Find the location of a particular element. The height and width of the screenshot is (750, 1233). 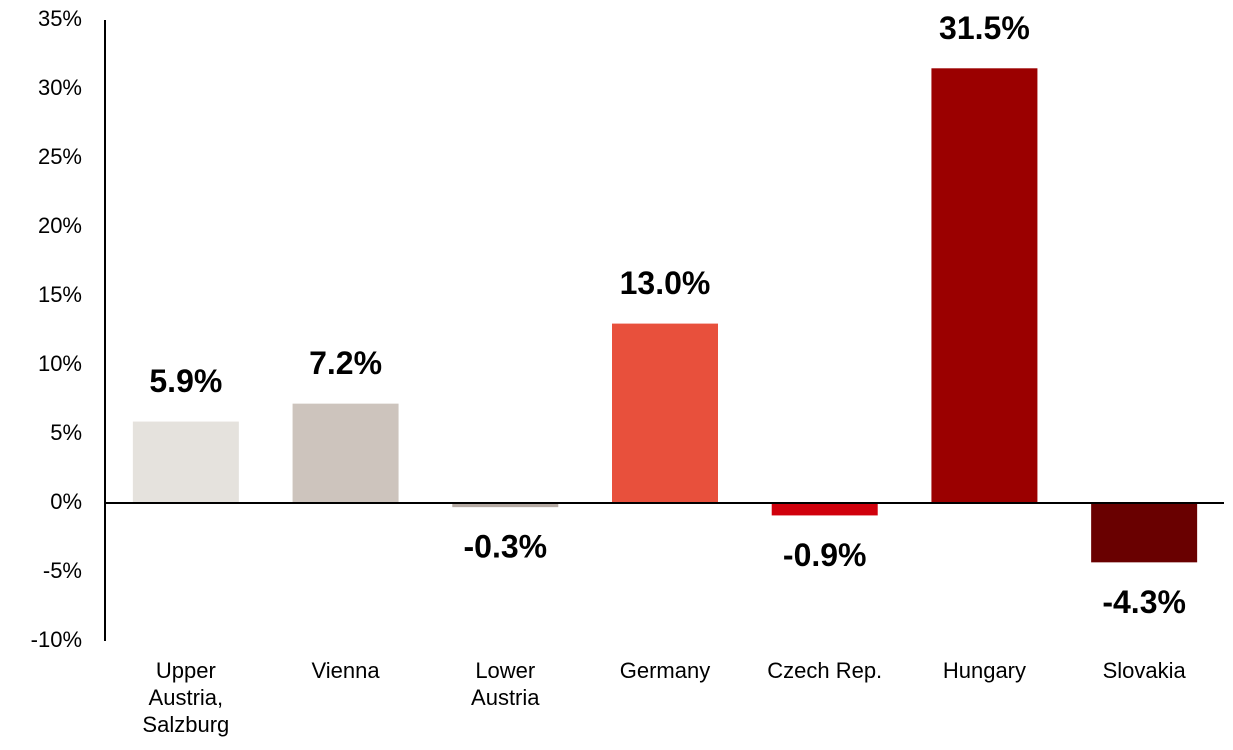

x-tick-label: Hungary is located at coordinates (984, 670).